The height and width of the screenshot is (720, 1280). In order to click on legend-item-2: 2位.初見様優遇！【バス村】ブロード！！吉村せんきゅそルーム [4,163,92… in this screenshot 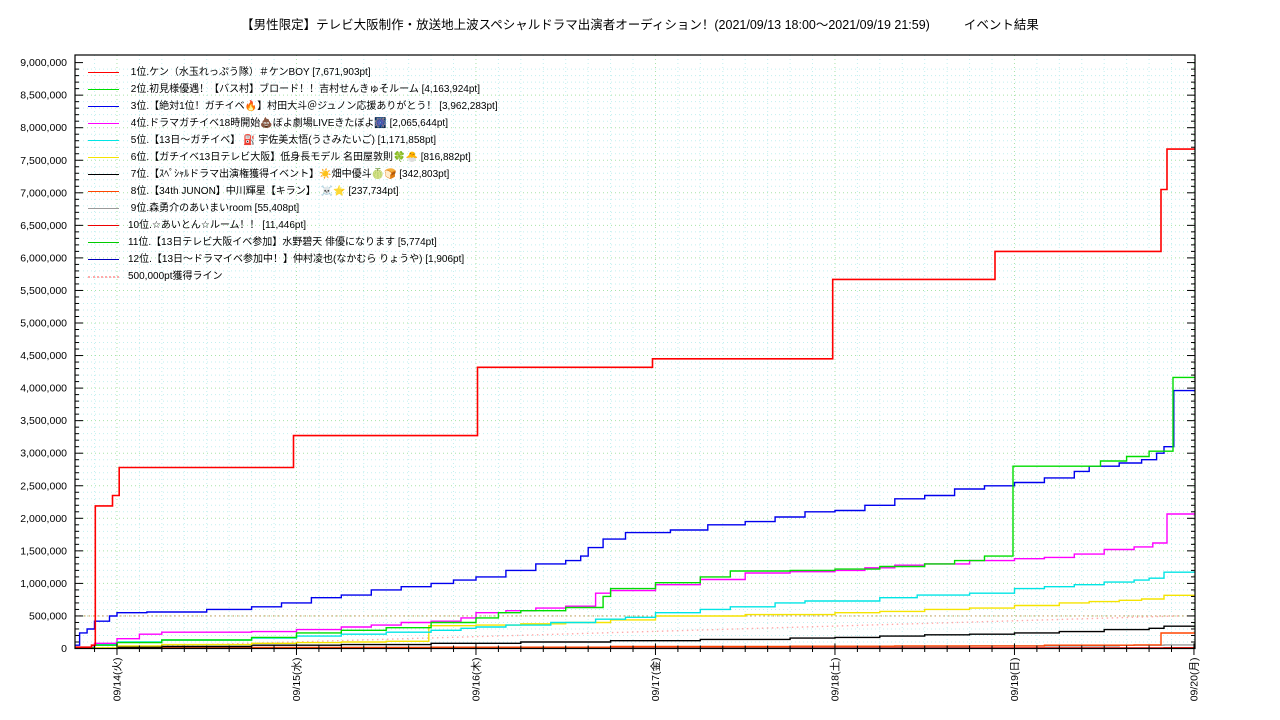, I will do `click(293, 89)`.